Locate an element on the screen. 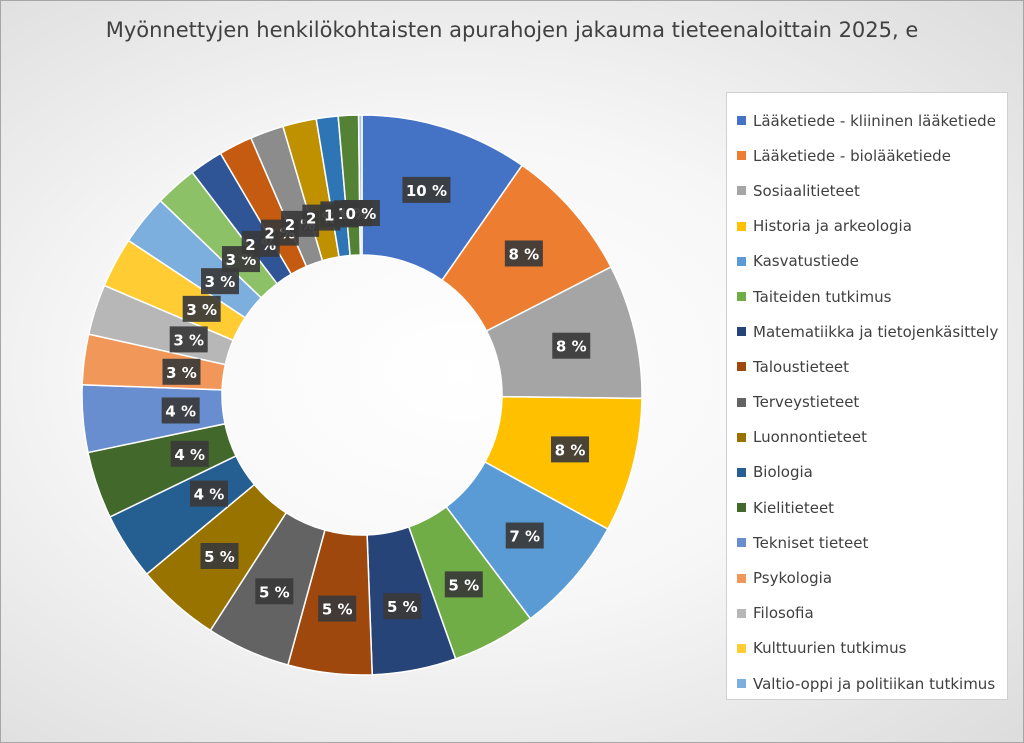  data-label-1: 8 % is located at coordinates (523, 253).